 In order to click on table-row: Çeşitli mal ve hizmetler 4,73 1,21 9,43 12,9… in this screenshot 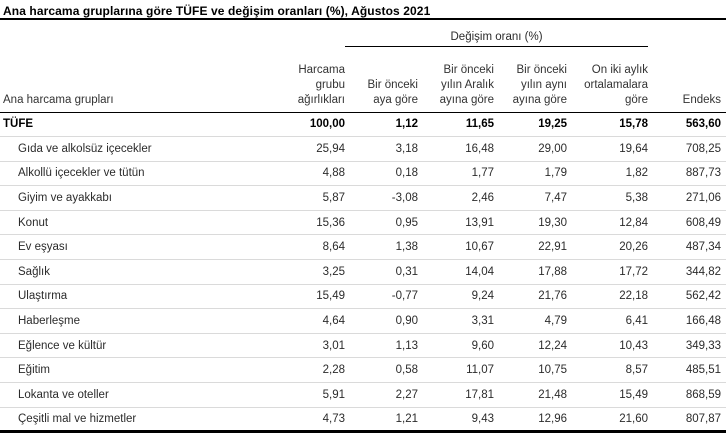, I will do `click(363, 420)`.